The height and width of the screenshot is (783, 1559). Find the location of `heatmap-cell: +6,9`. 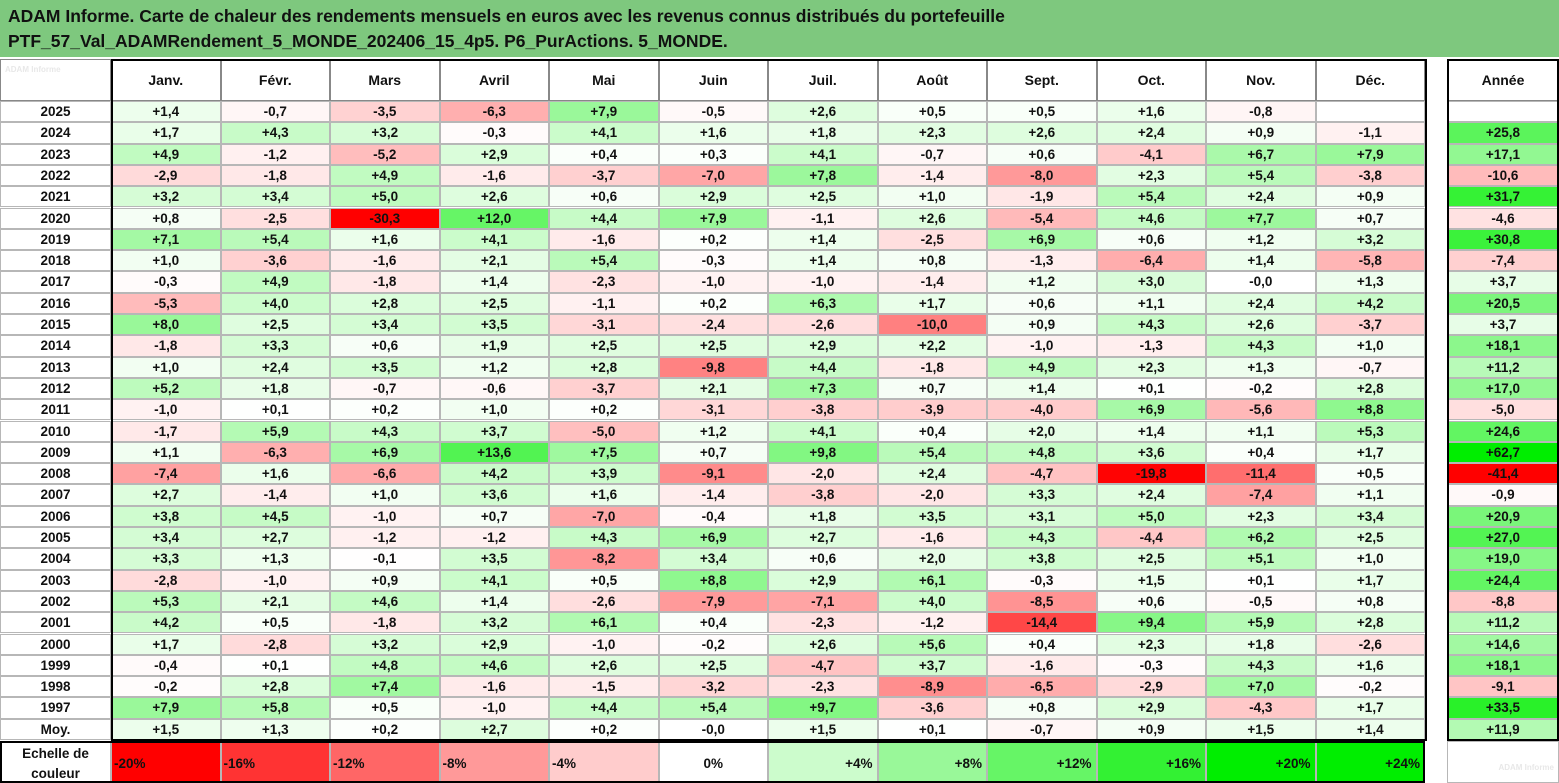

heatmap-cell: +6,9 is located at coordinates (1151, 410).